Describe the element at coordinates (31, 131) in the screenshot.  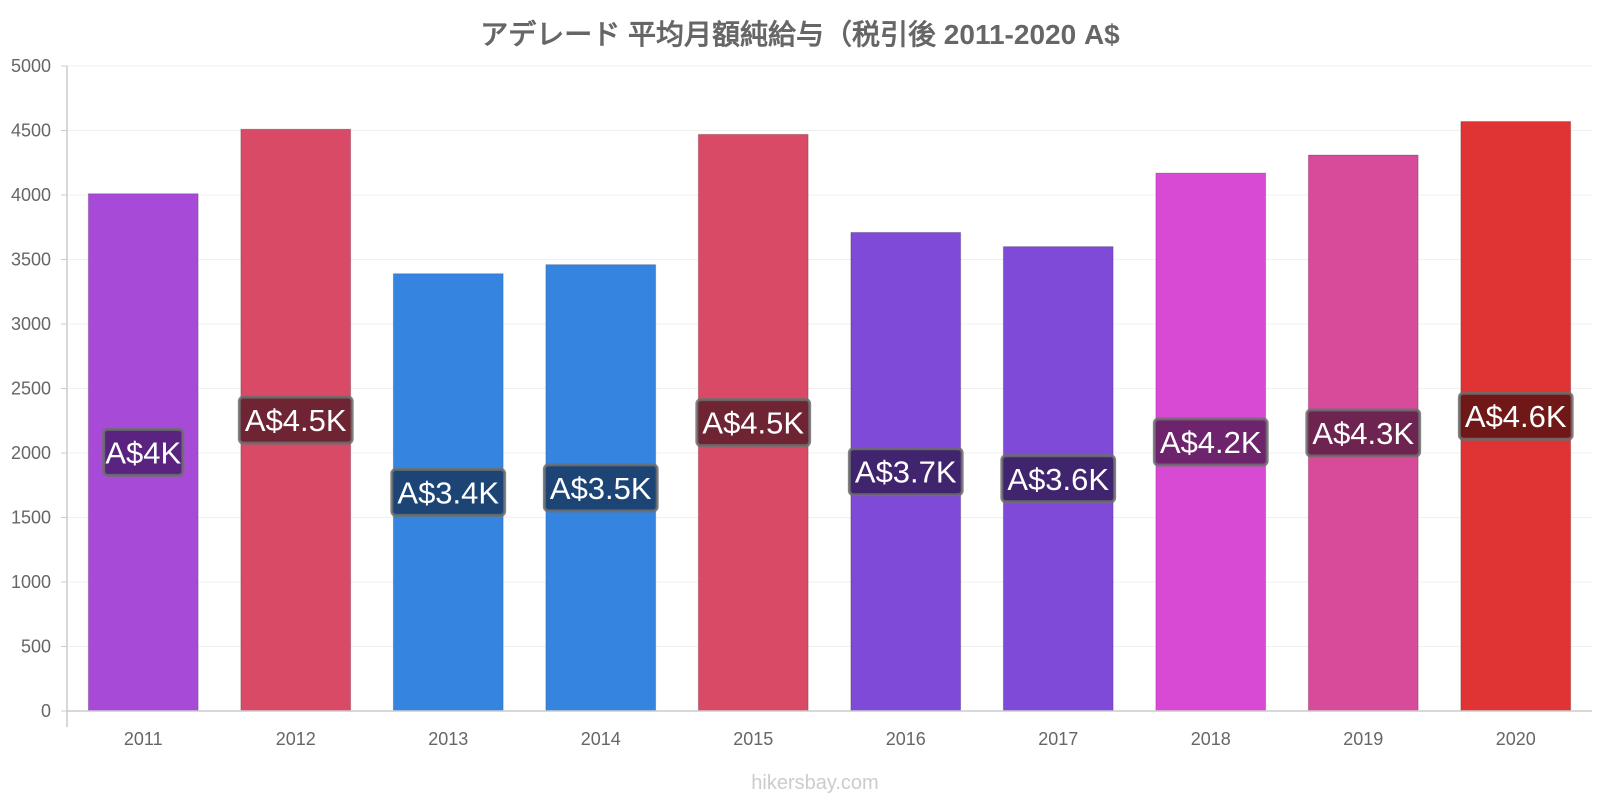
I see `y-tick-label: 4500` at that location.